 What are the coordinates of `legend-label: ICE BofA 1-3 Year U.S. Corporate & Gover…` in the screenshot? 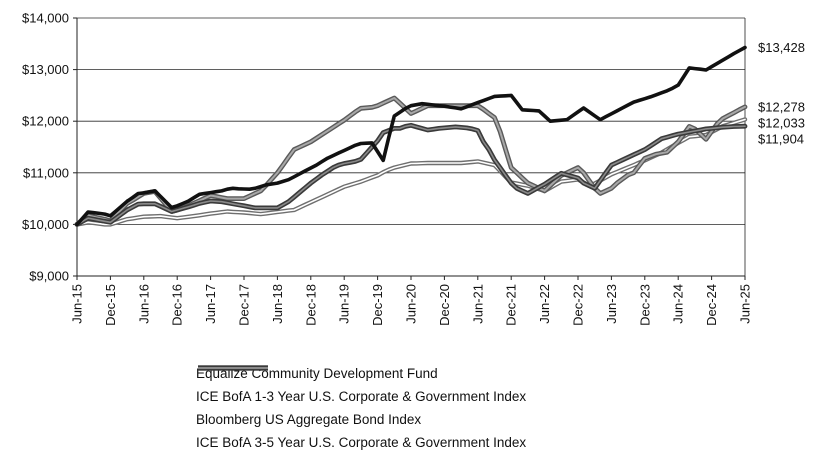 It's located at (361, 396).